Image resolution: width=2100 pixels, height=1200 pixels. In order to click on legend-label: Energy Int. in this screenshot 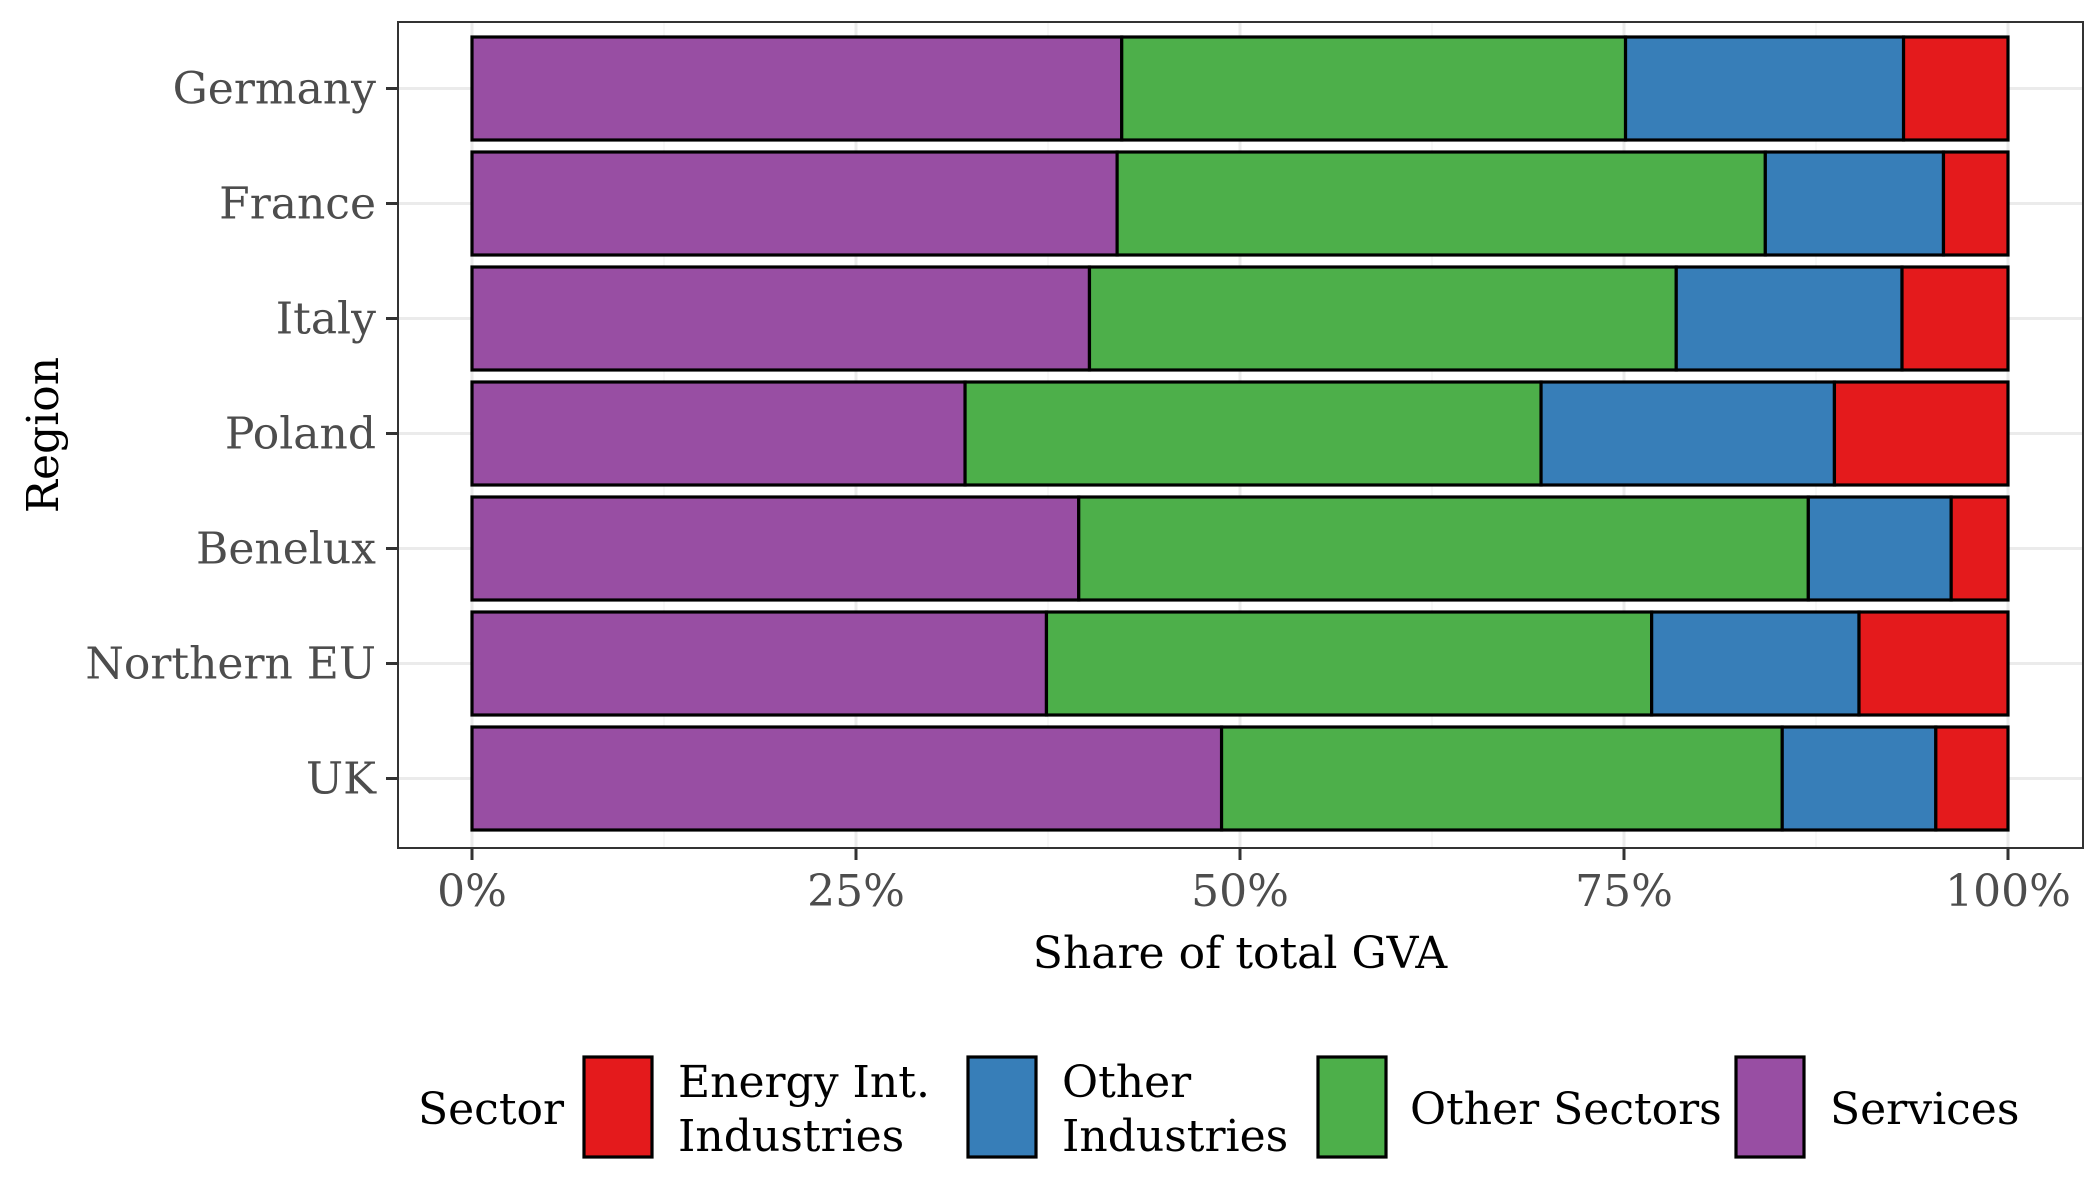, I will do `click(804, 1082)`.